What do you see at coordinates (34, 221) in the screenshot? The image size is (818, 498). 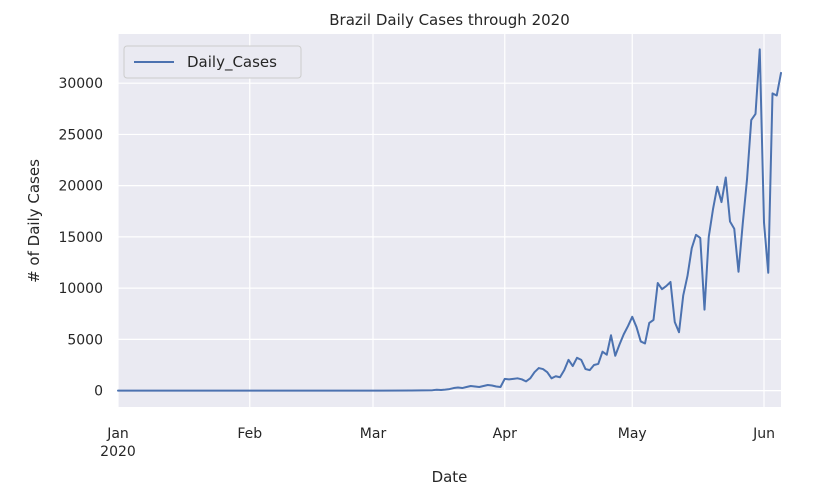 I see `y-axis-label: # of Daily Cases` at bounding box center [34, 221].